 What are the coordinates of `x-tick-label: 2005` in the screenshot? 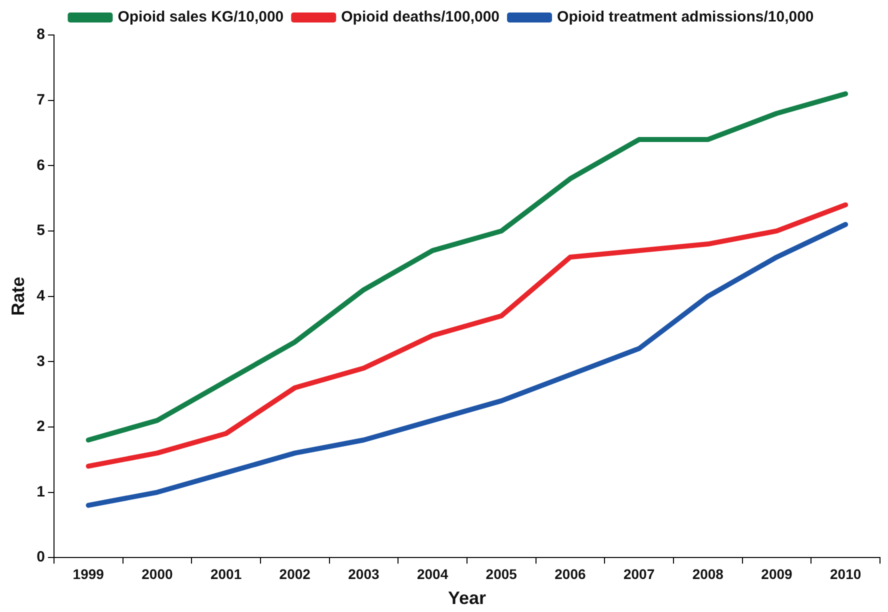 It's located at (502, 574).